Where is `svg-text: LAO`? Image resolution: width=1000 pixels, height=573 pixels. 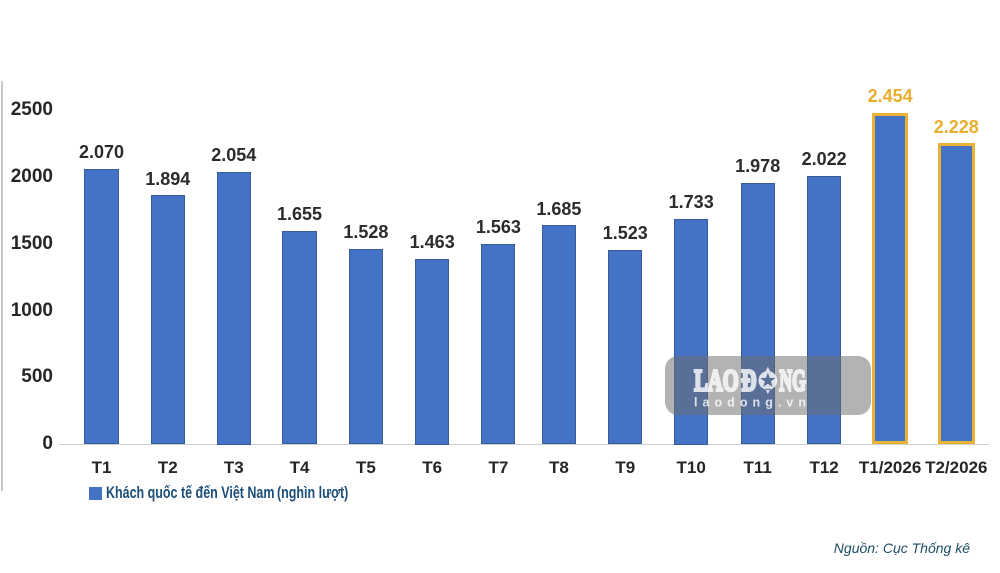
svg-text: LAO is located at coordinates (716, 380).